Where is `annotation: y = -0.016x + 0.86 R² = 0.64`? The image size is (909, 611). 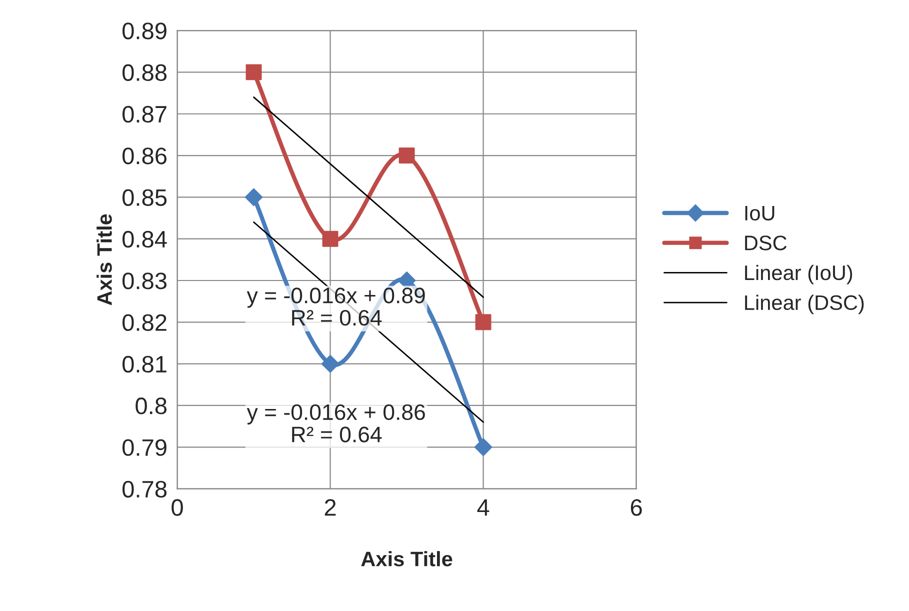
annotation: y = -0.016x + 0.86 R² = 0.64 is located at coordinates (335, 423).